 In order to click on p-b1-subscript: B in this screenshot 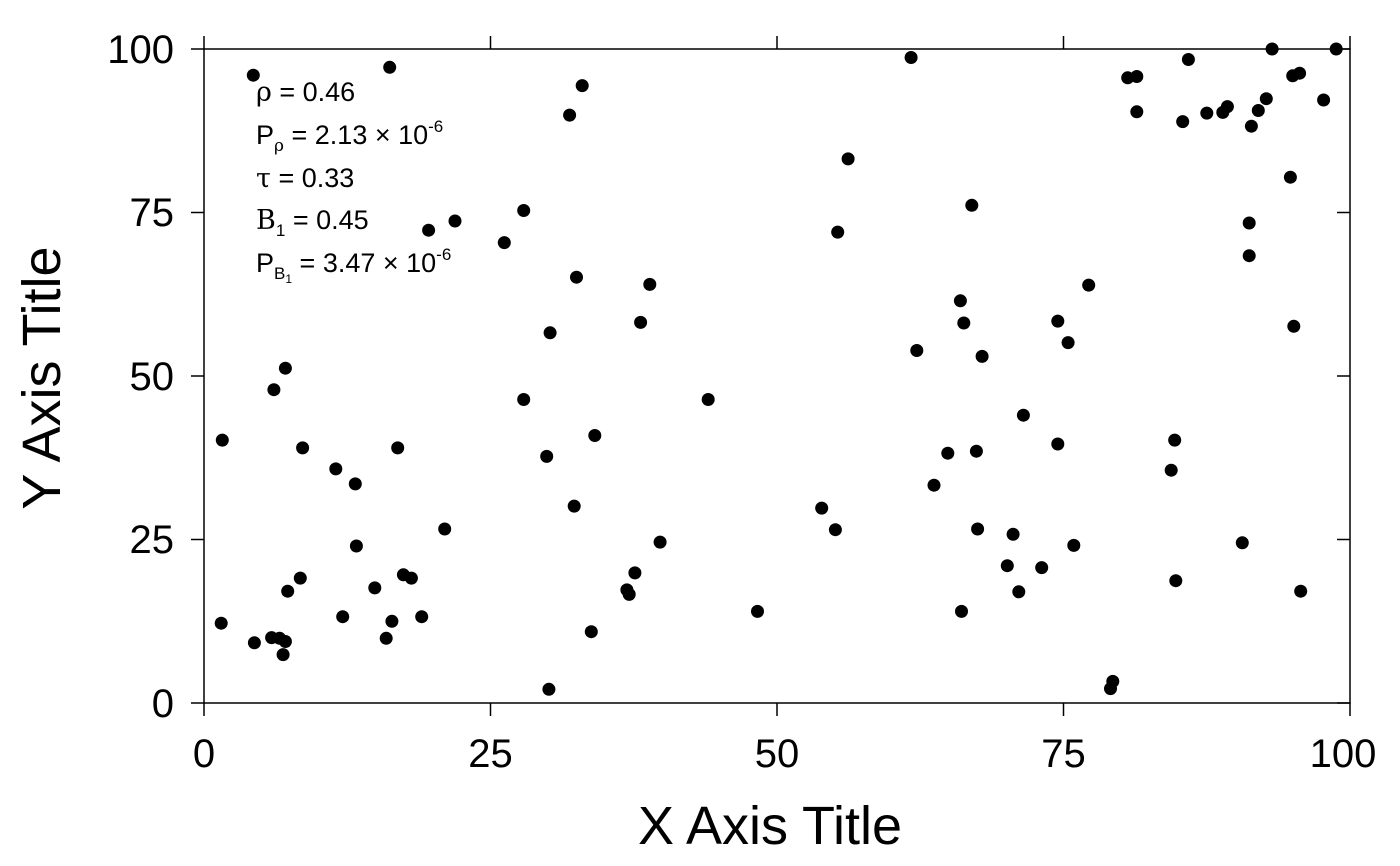, I will do `click(279, 273)`.